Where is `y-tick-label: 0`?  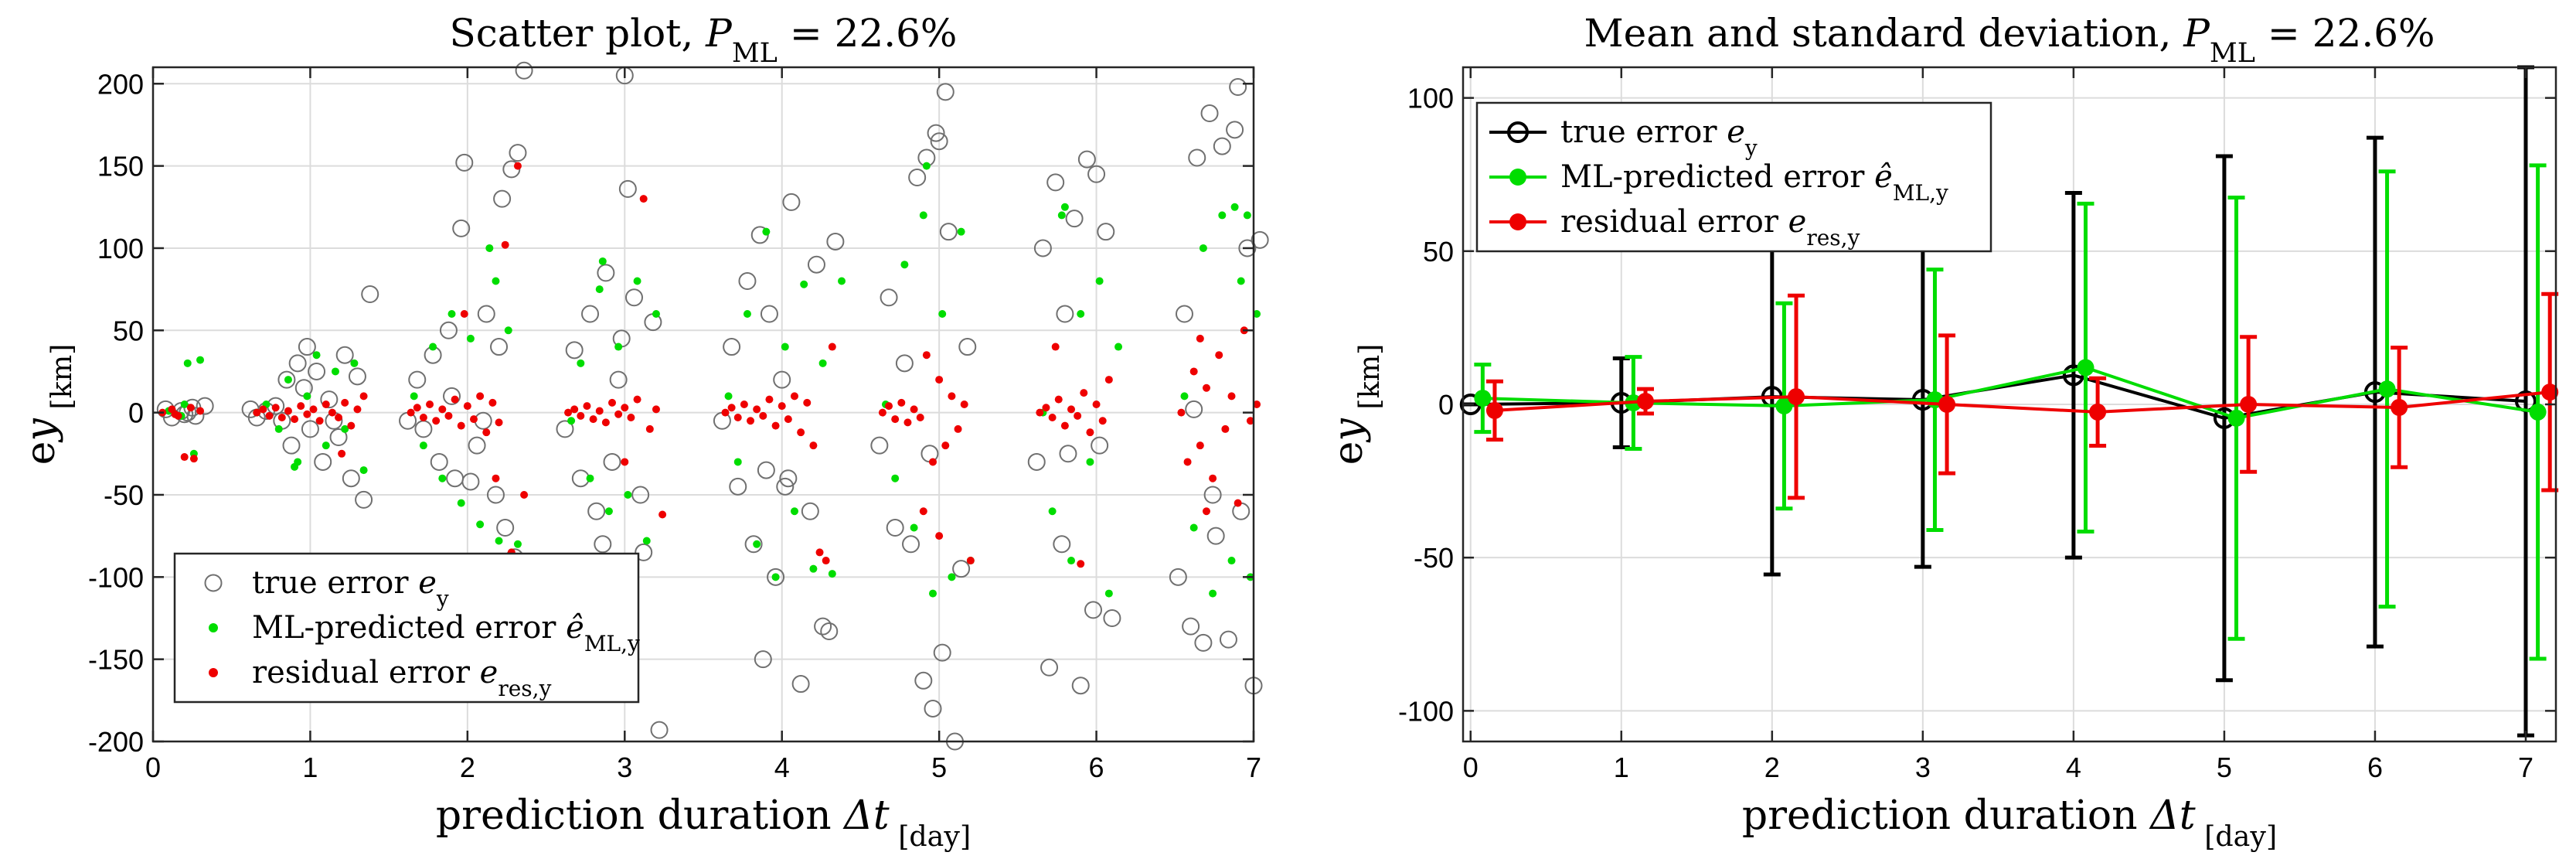
y-tick-label: 0 is located at coordinates (136, 413).